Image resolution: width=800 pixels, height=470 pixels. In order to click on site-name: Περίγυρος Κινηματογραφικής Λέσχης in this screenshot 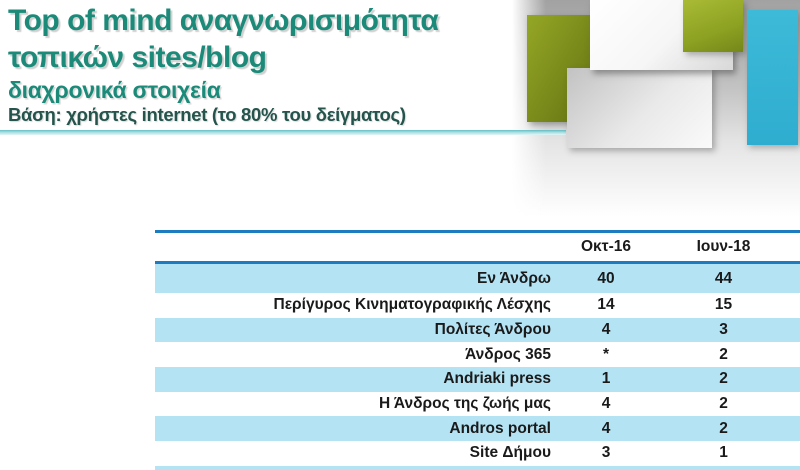, I will do `click(412, 305)`.